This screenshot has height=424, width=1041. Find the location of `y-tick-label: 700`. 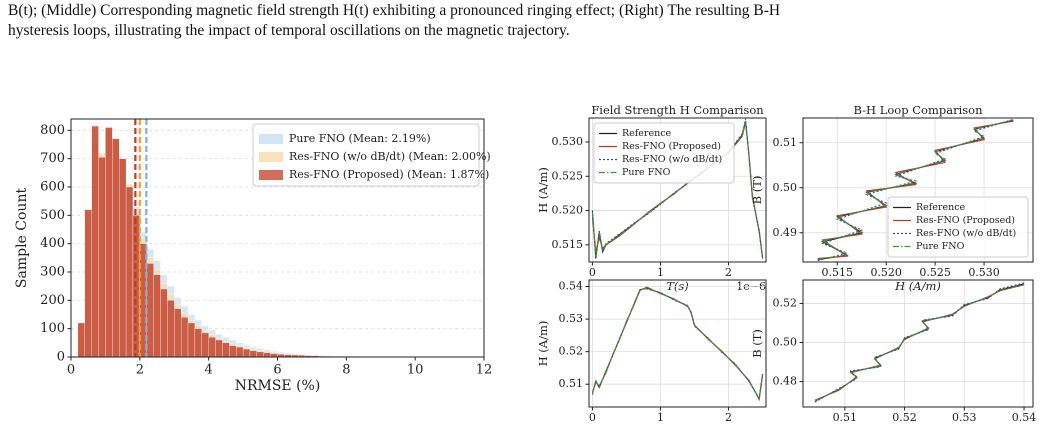

y-tick-label: 700 is located at coordinates (52, 158).